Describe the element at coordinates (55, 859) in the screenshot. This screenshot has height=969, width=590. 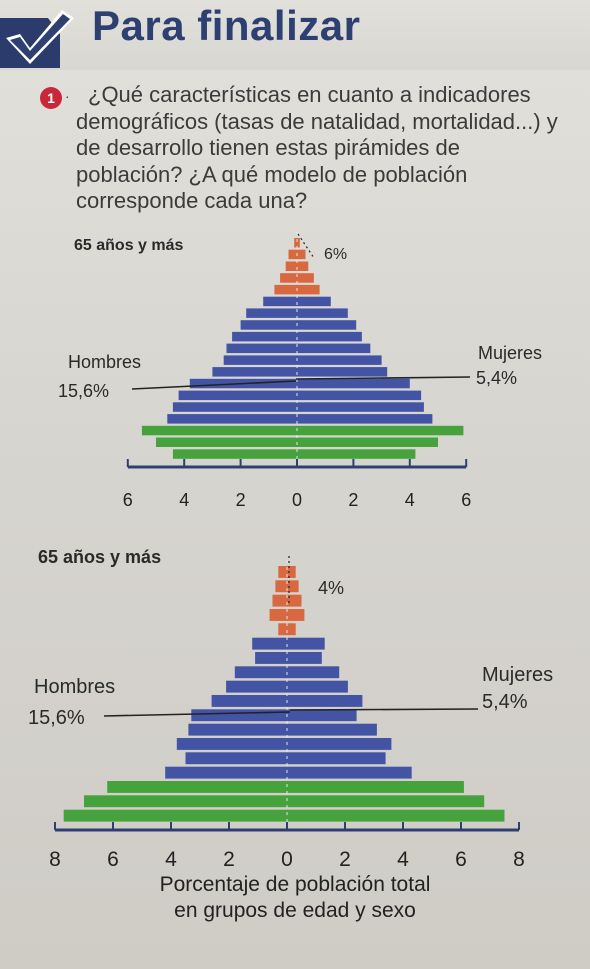
I see `pyramid-2-tick-label-0: 8` at that location.